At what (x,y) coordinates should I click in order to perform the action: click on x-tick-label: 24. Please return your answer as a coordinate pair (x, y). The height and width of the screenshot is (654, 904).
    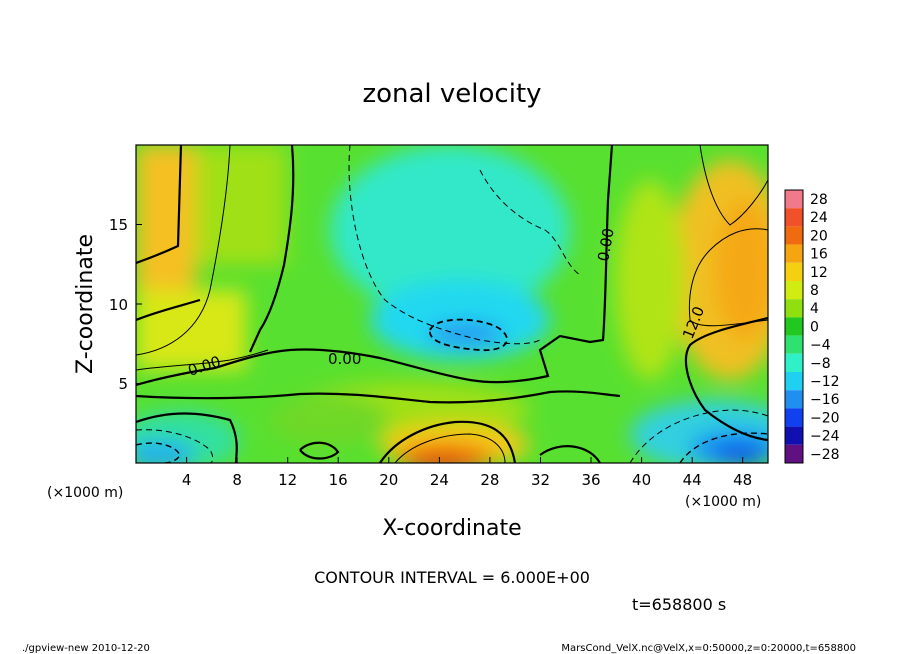
    Looking at the image, I should click on (439, 480).